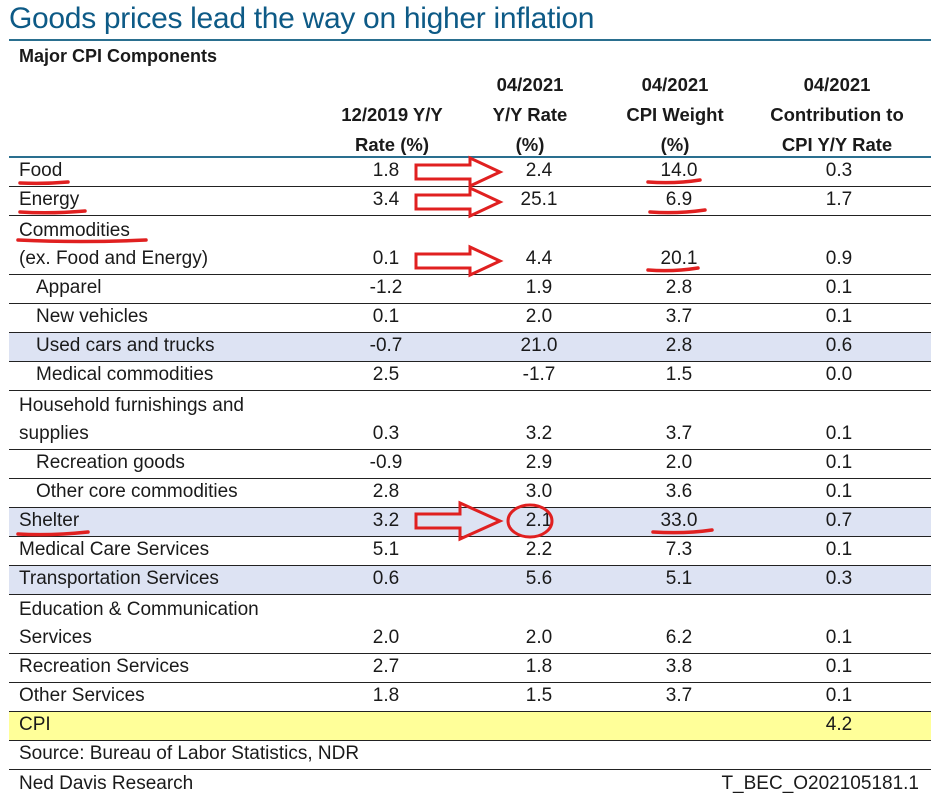 The height and width of the screenshot is (804, 941). What do you see at coordinates (386, 666) in the screenshot?
I see `cell-2019-rate: 2.7` at bounding box center [386, 666].